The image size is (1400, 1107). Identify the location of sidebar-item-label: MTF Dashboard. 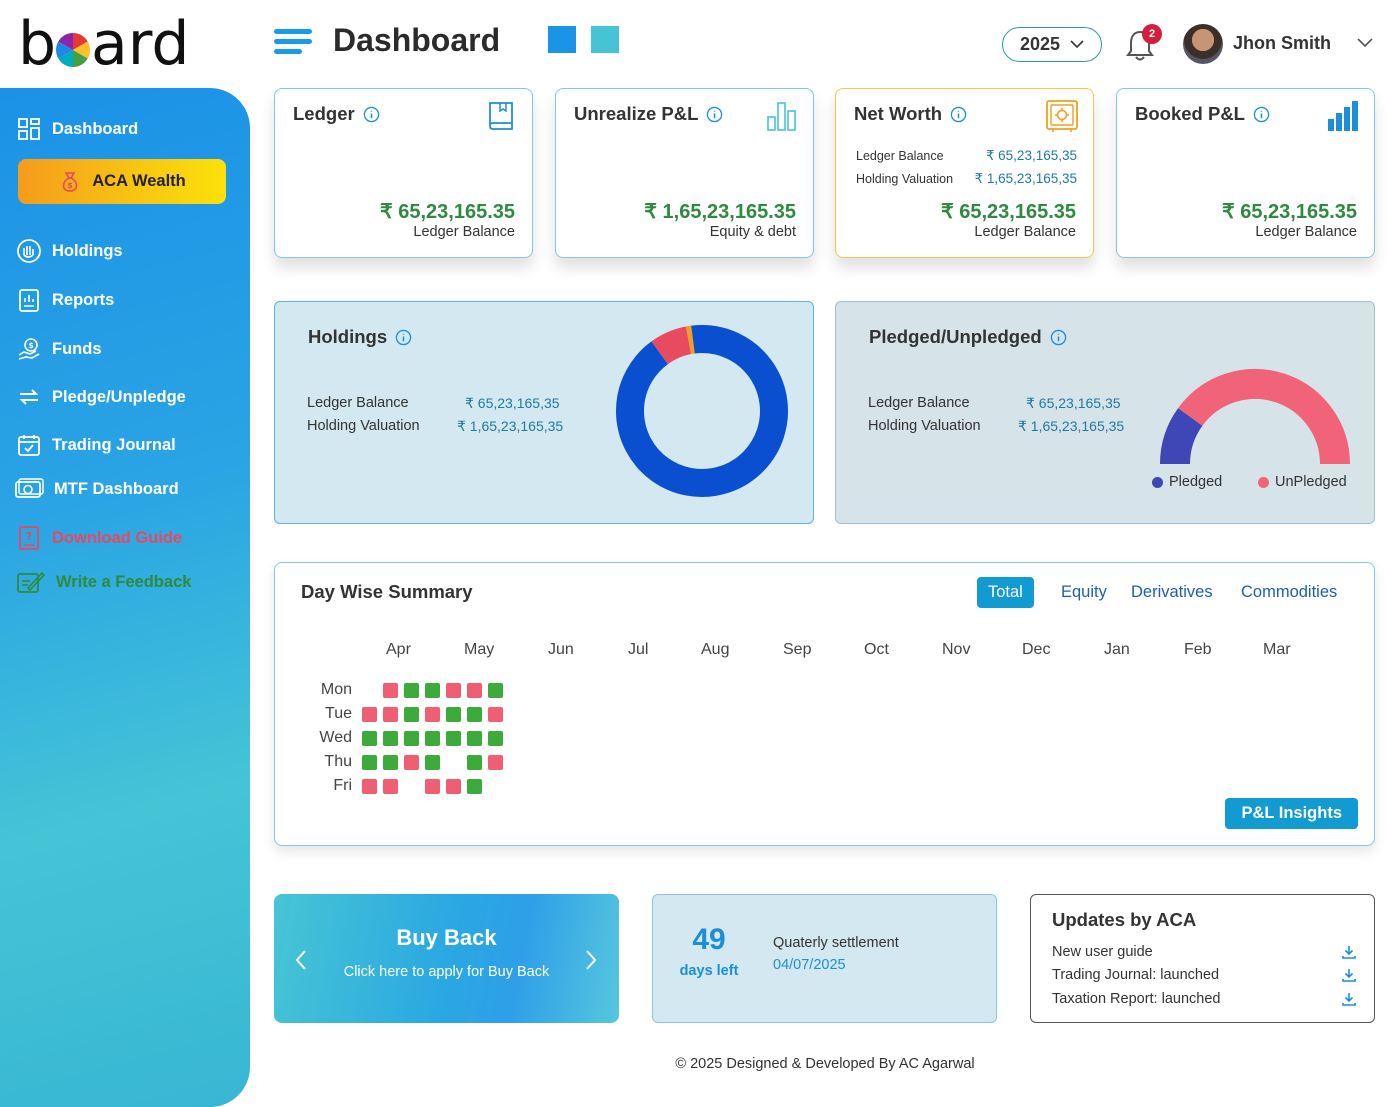
(116, 488).